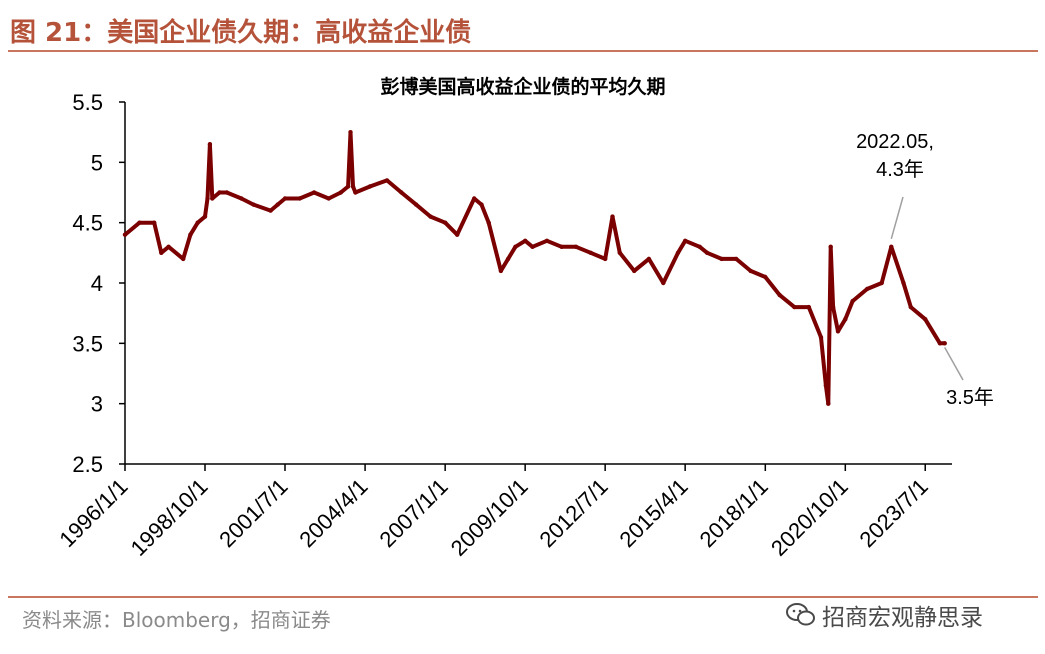  I want to click on figure-title: 图 21：美国企业债久期：高收益企业债, so click(241, 33).